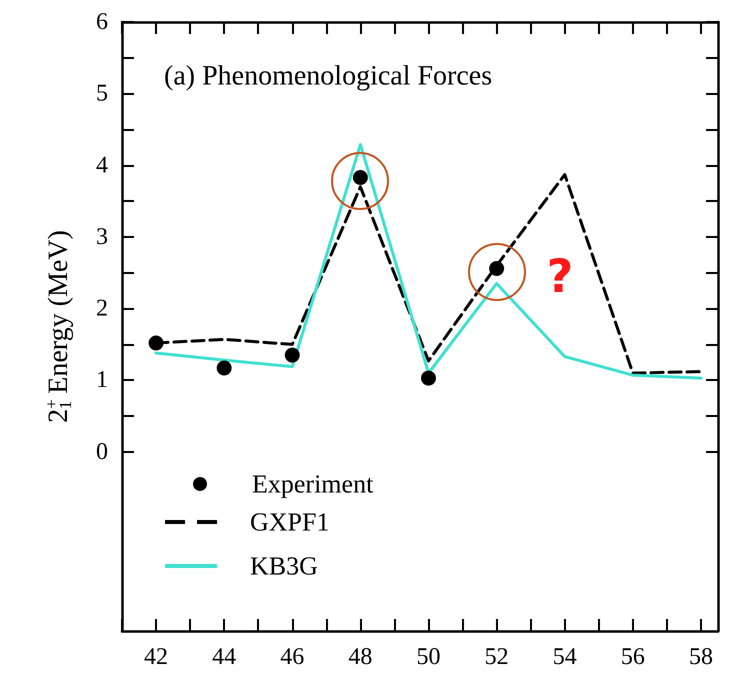  Describe the element at coordinates (290, 522) in the screenshot. I see `legend-label: GXPF1` at that location.